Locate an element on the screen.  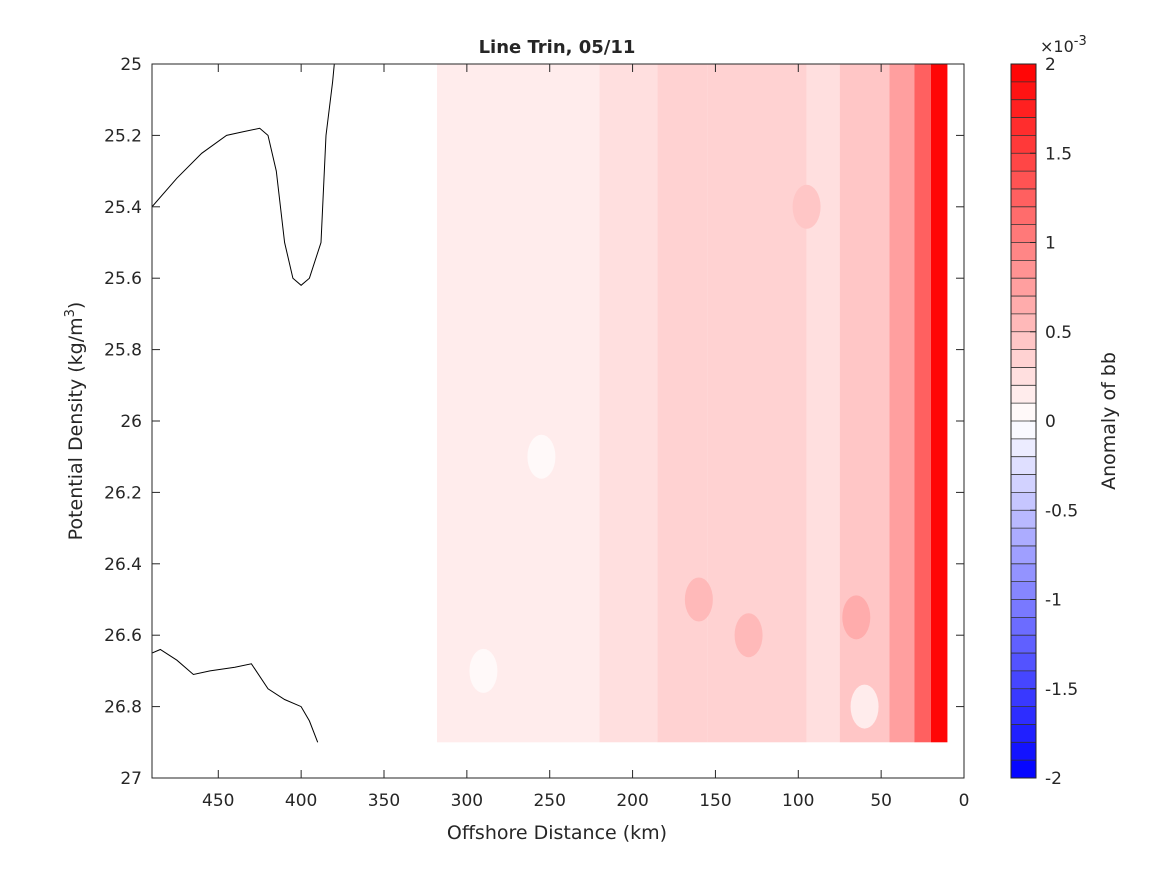
x-axis-label: Offshore Distance (km) is located at coordinates (557, 833).